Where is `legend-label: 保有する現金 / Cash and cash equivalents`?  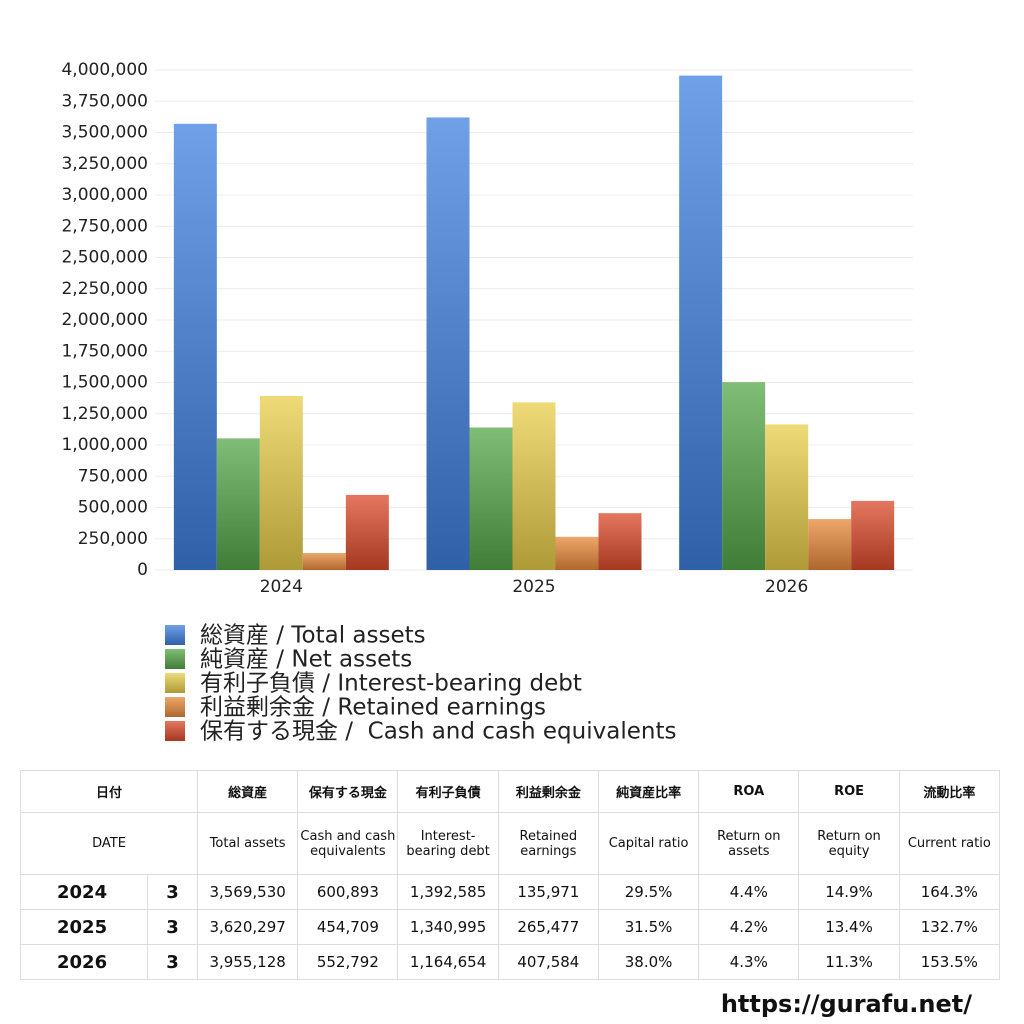
legend-label: 保有する現金 / Cash and cash equivalents is located at coordinates (438, 732).